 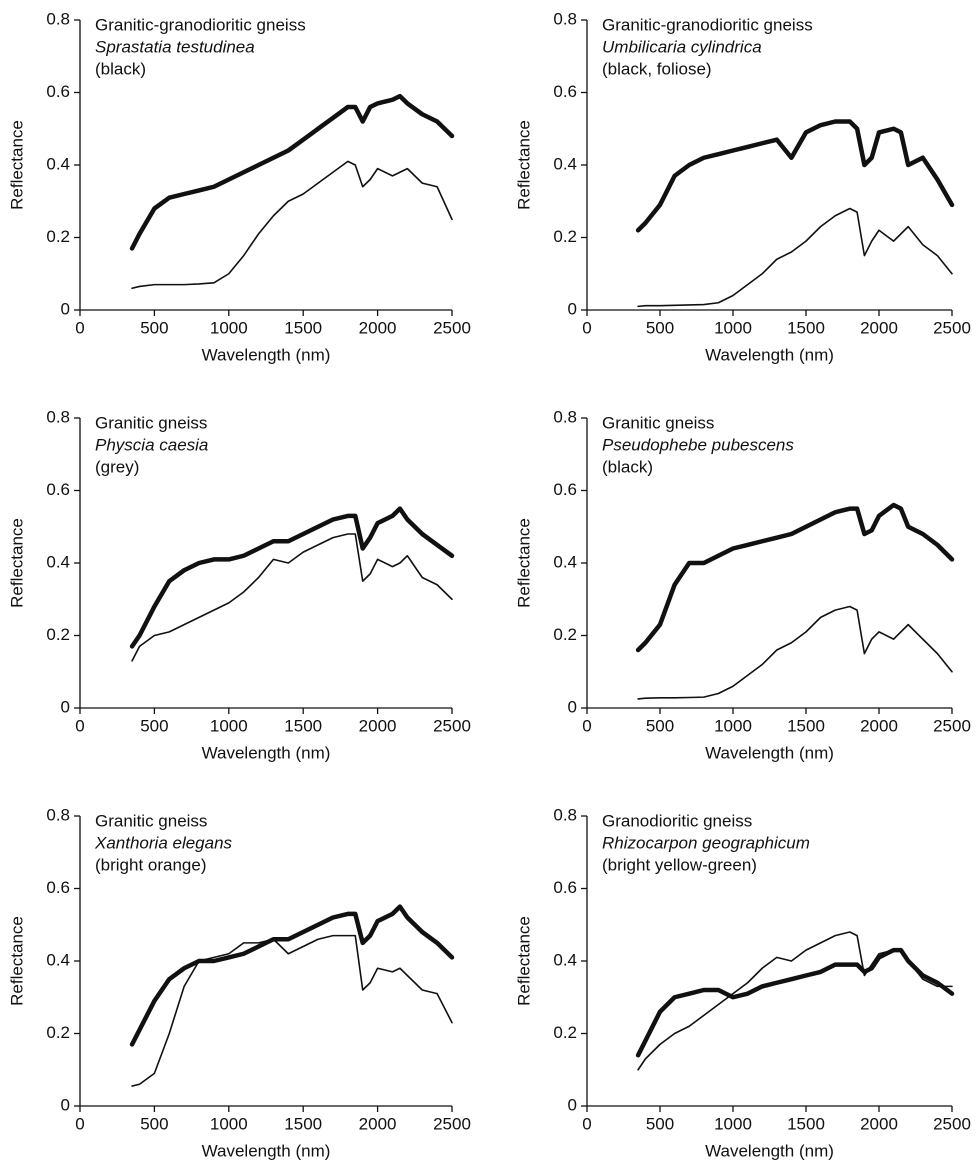 What do you see at coordinates (698, 444) in the screenshot?
I see `annotation: Pseudophebe pubescens` at bounding box center [698, 444].